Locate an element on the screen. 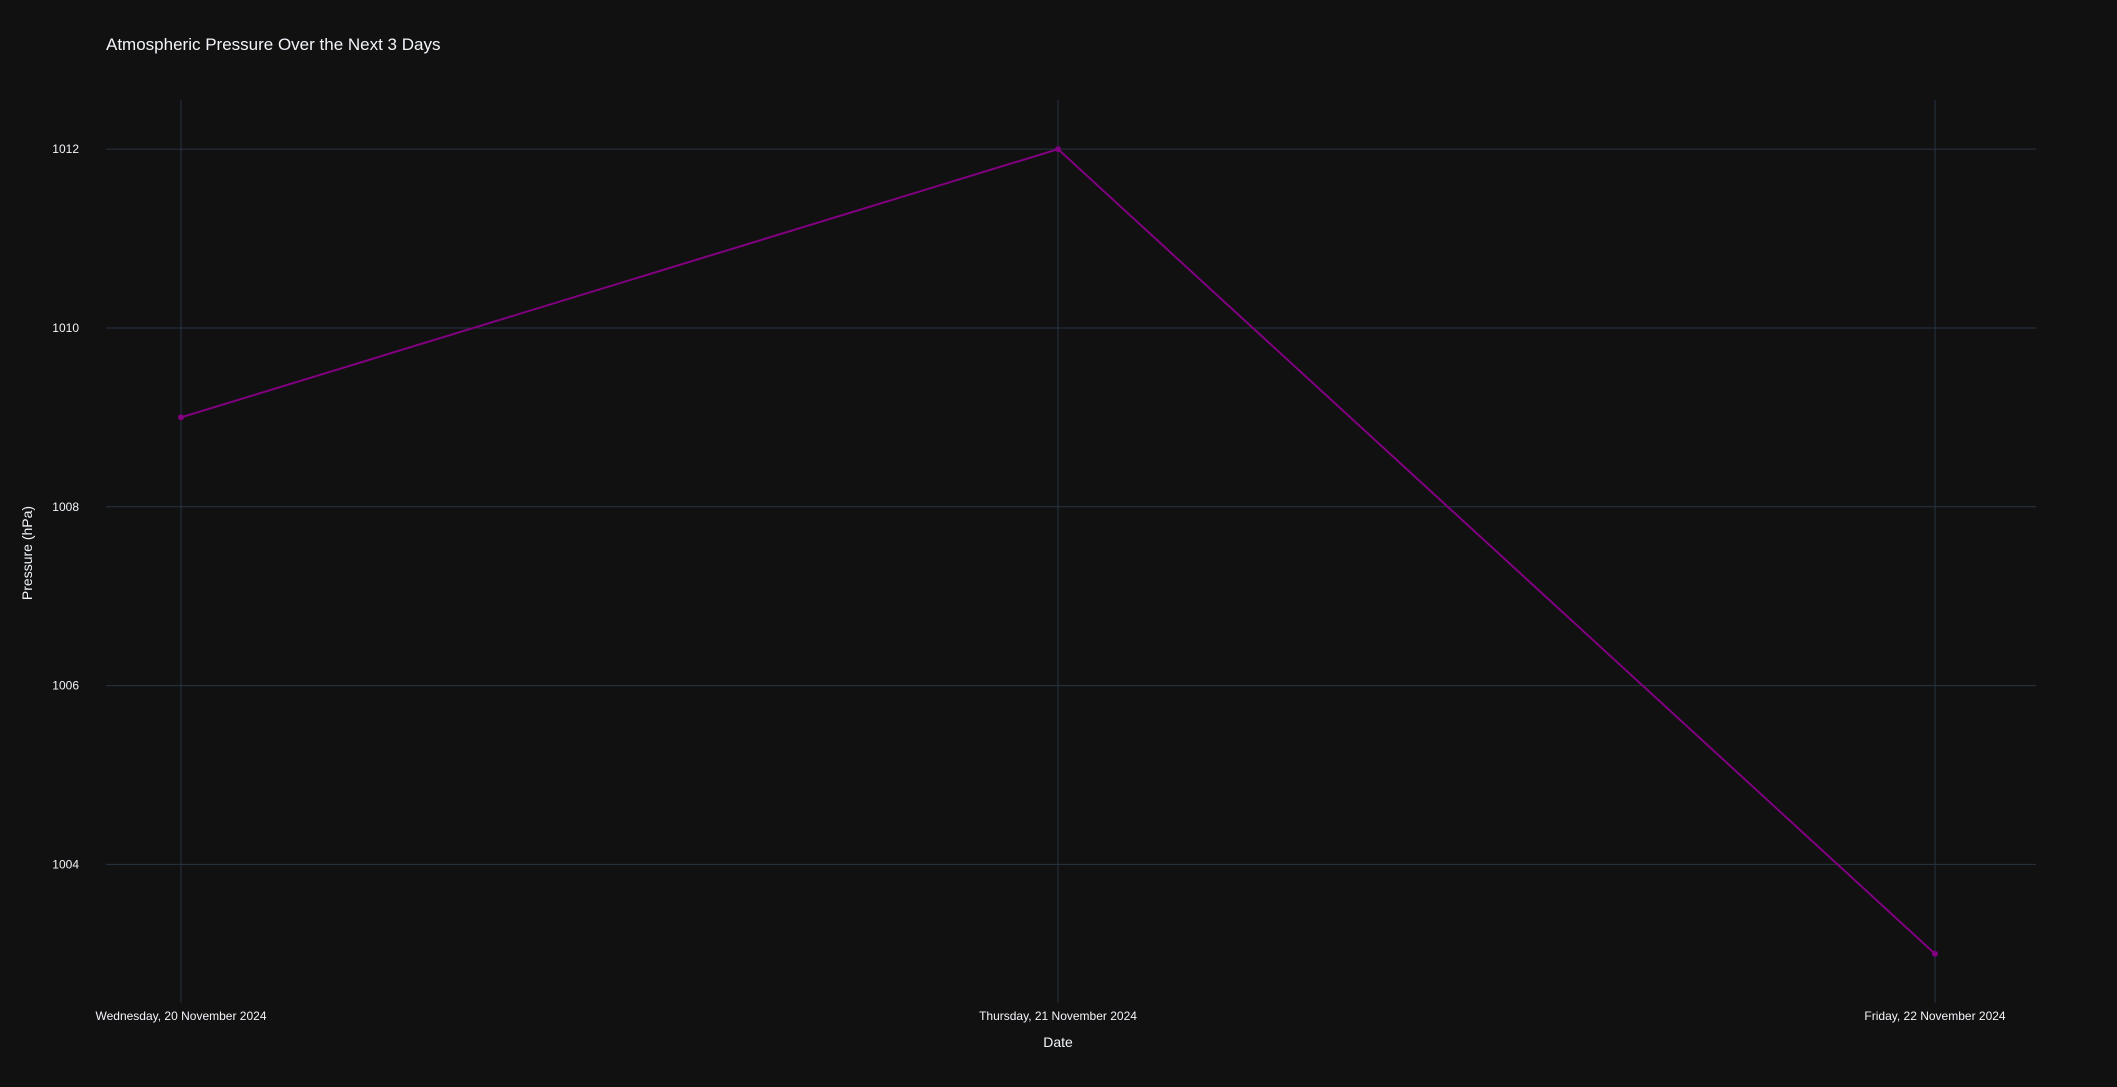  x-axis-title: Date is located at coordinates (1058, 1042).